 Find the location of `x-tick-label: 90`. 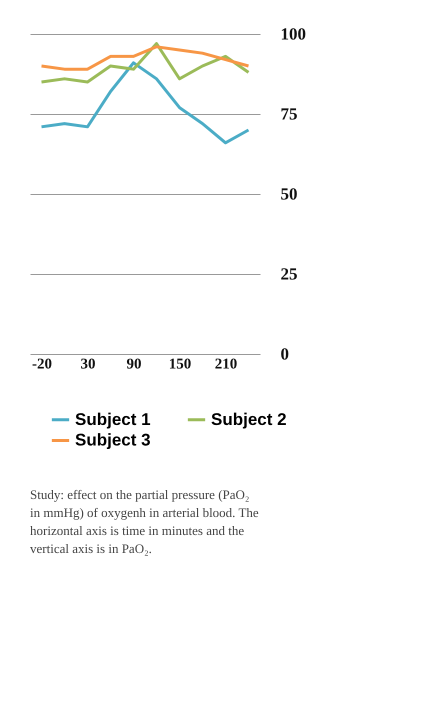

x-tick-label: 90 is located at coordinates (134, 364).